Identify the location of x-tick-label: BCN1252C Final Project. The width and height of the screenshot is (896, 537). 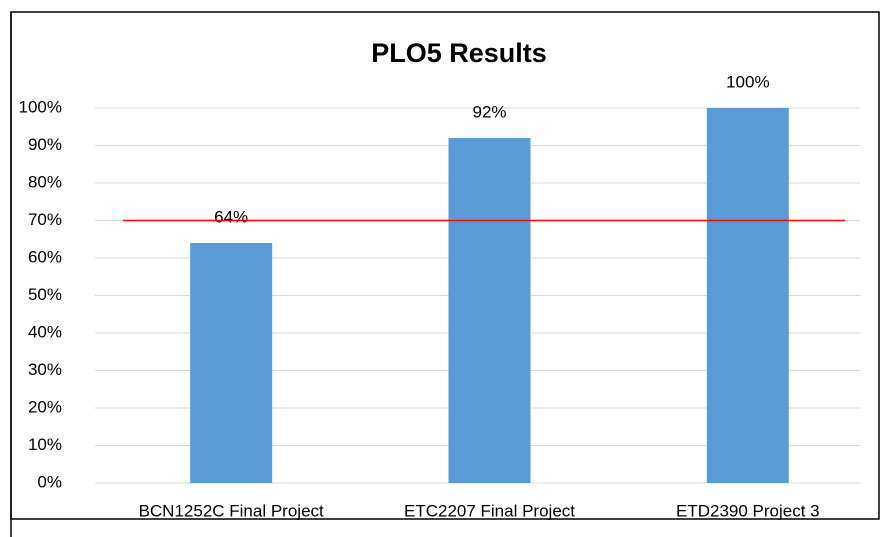
(231, 510).